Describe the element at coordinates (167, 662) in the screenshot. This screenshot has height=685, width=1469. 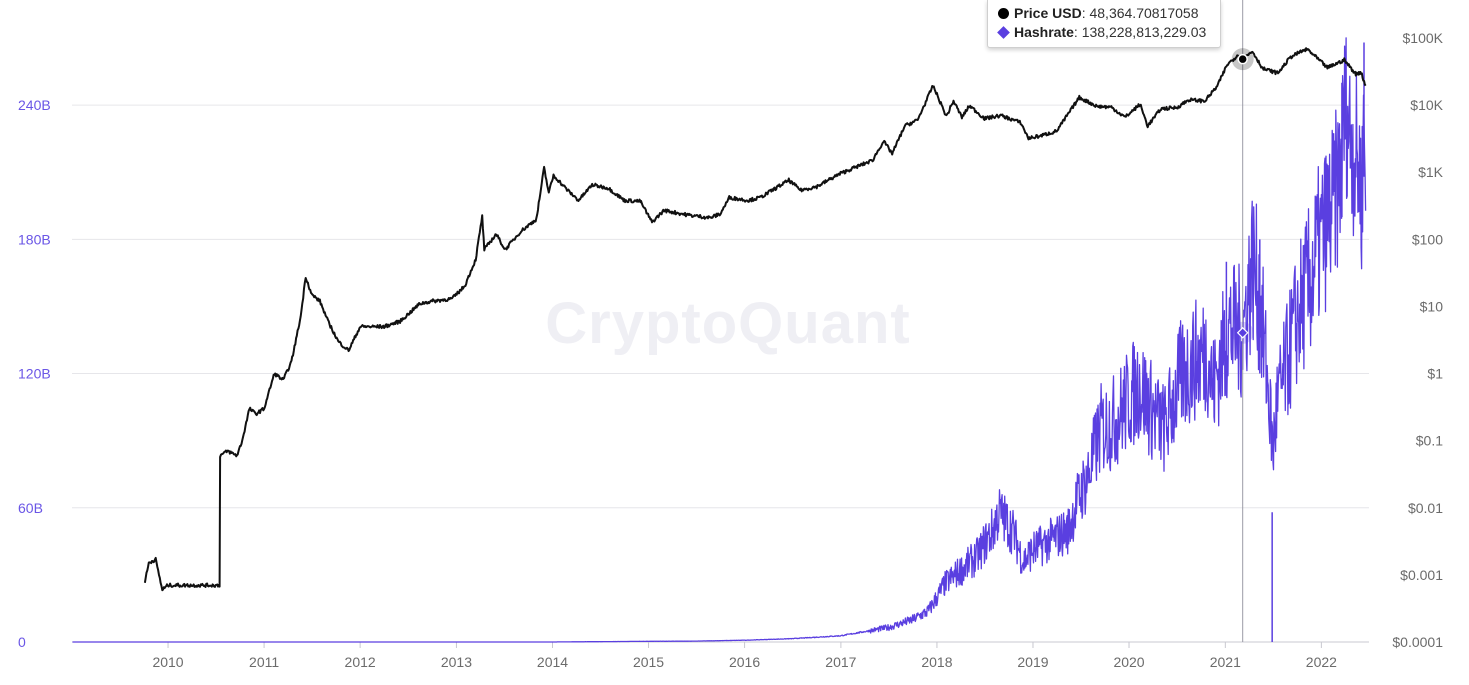
I see `x-tick-label: 2010` at that location.